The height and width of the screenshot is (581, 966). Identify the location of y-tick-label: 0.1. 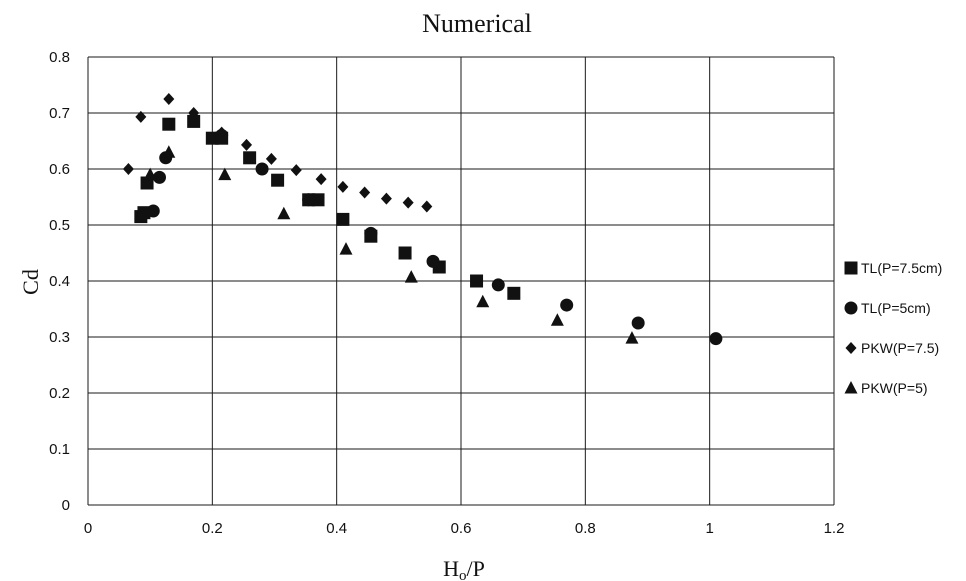
(59, 449).